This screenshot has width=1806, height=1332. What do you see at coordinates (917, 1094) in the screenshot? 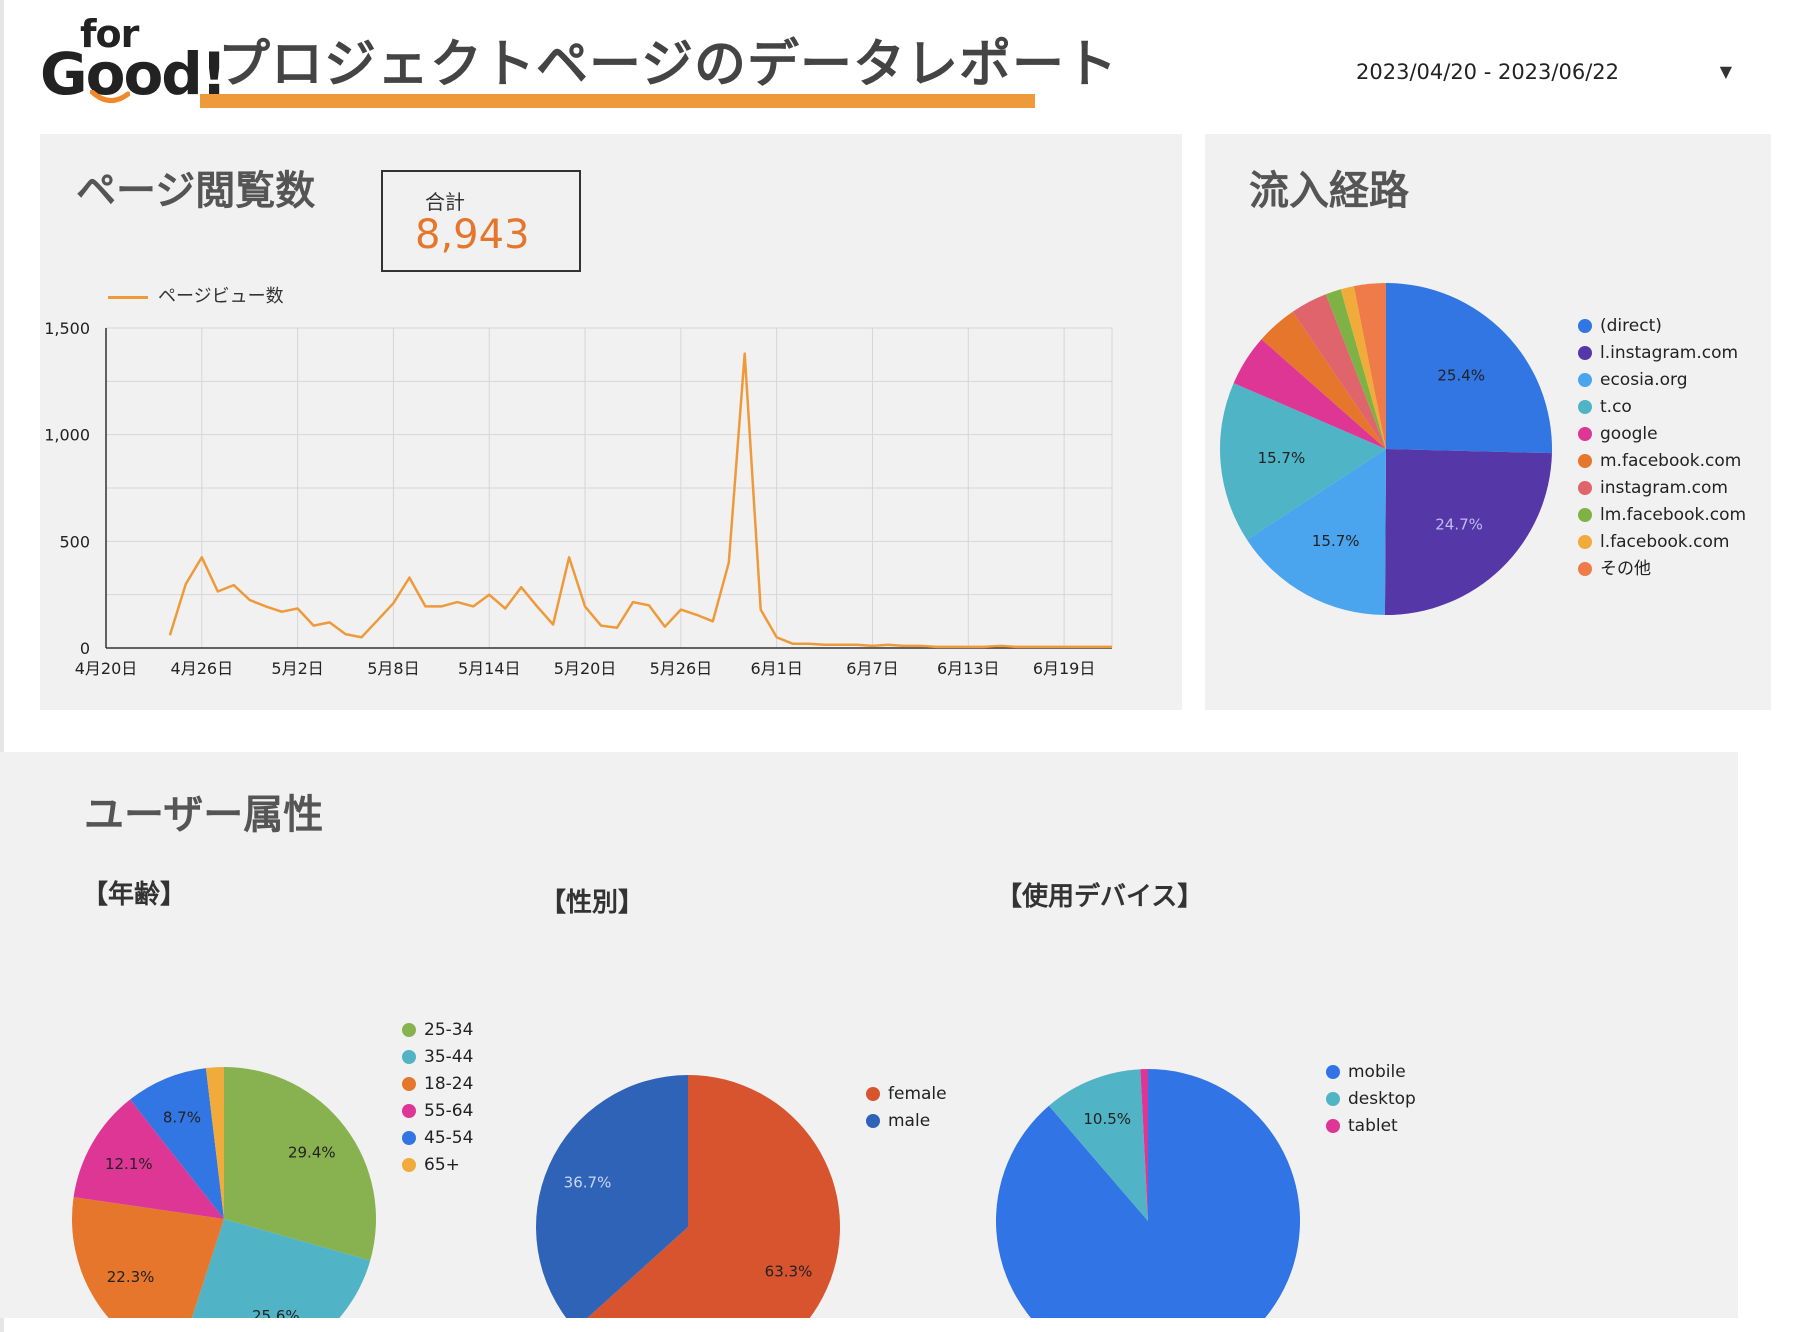
I see `legend-label: female` at bounding box center [917, 1094].